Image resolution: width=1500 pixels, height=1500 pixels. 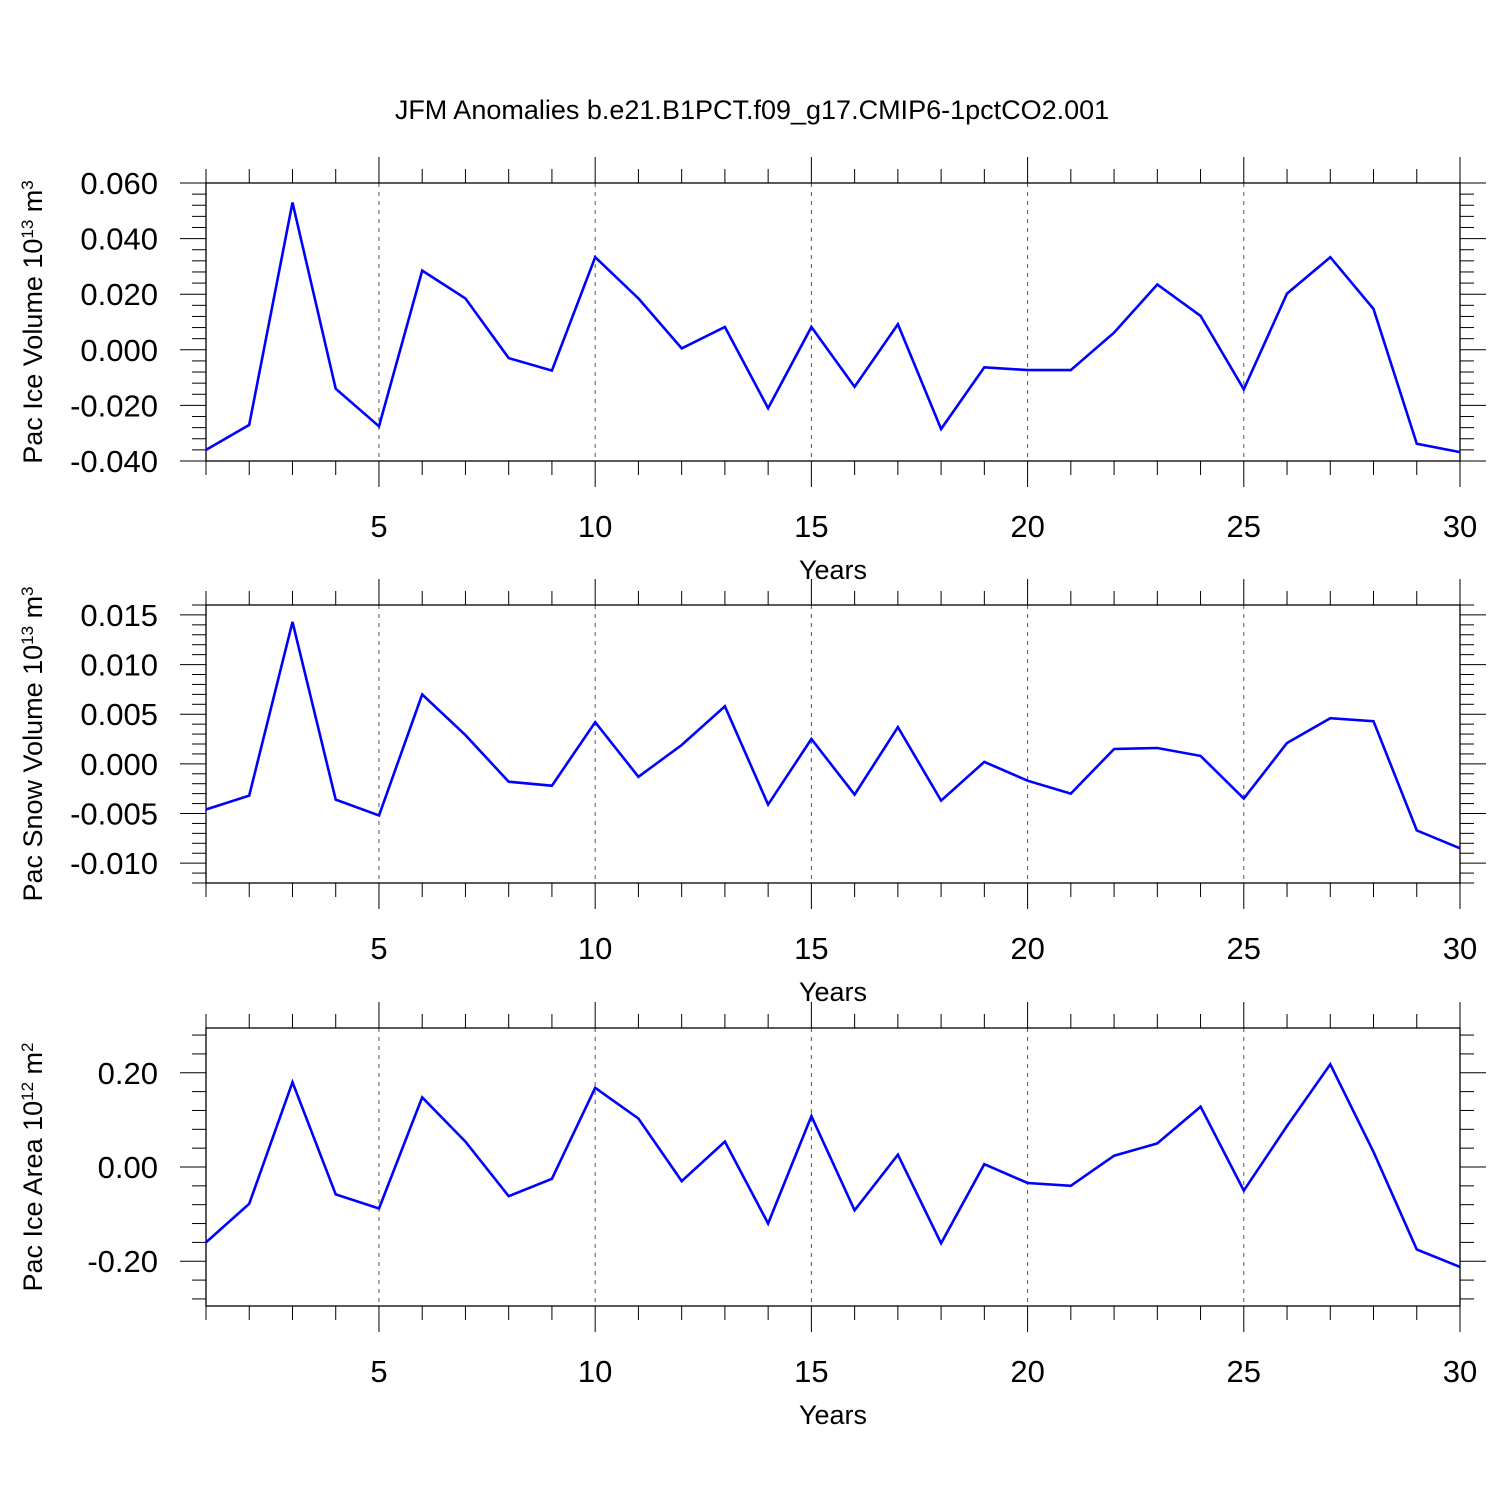 I want to click on y-tick-label: 0.005, so click(x=119, y=714).